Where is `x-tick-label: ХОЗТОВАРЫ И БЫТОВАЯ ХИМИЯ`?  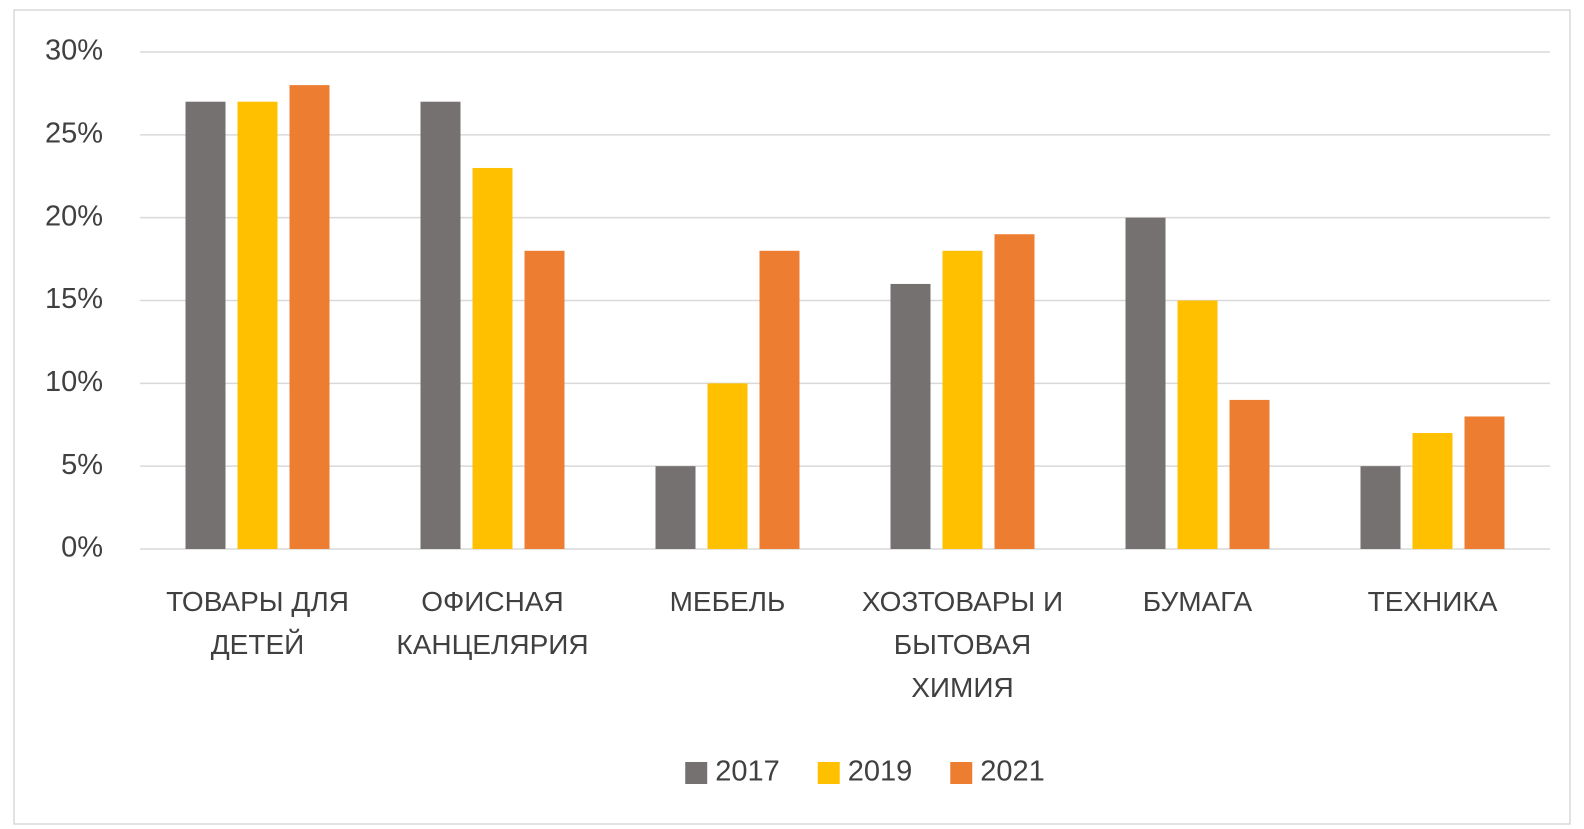
x-tick-label: ХОЗТОВАРЫ И БЫТОВАЯ ХИМИЯ is located at coordinates (962, 644).